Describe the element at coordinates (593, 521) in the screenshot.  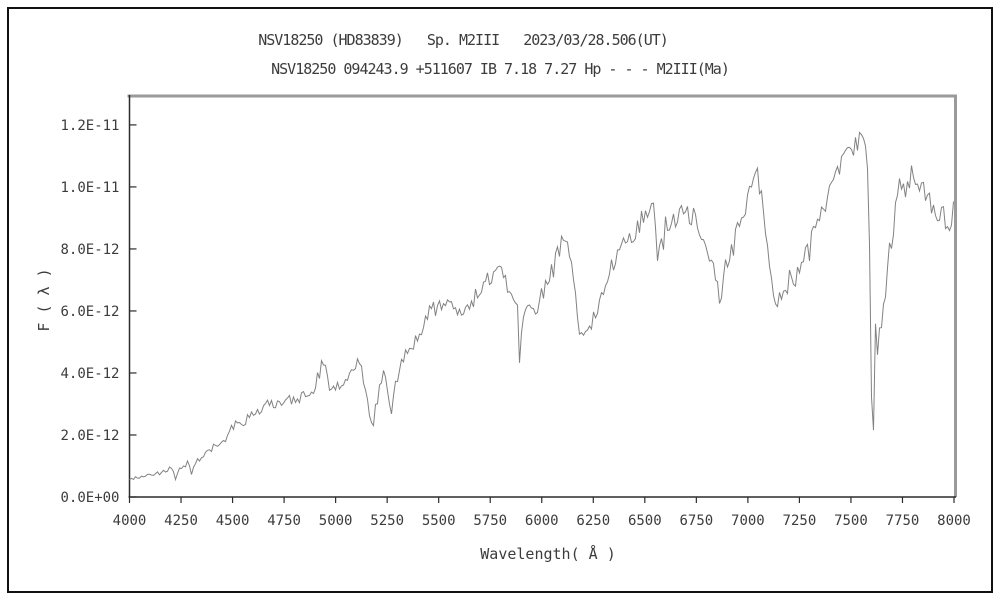
I see `x-tick-label: 6250` at that location.